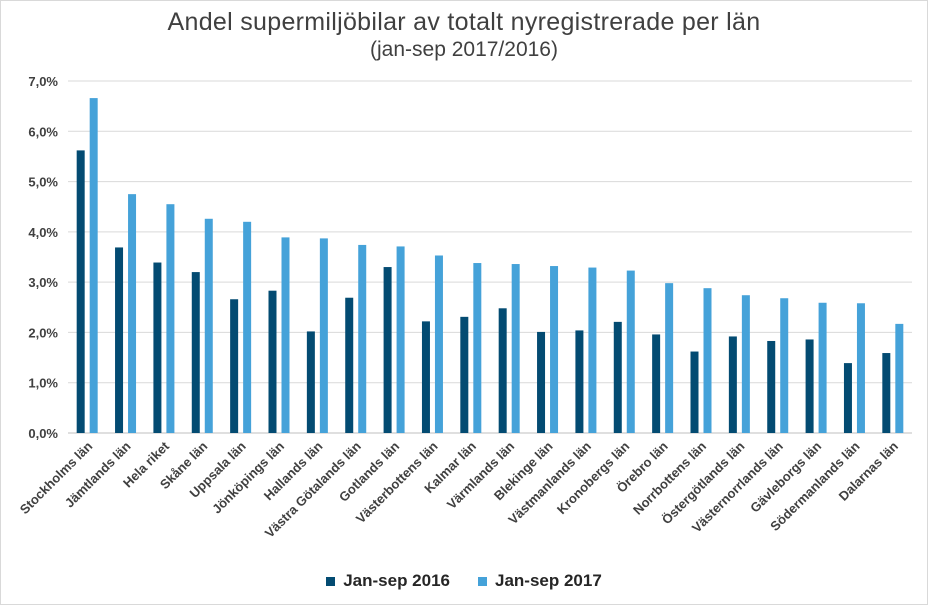 The width and height of the screenshot is (928, 605). Describe the element at coordinates (43, 81) in the screenshot. I see `y-tick-label: 7,0%` at that location.